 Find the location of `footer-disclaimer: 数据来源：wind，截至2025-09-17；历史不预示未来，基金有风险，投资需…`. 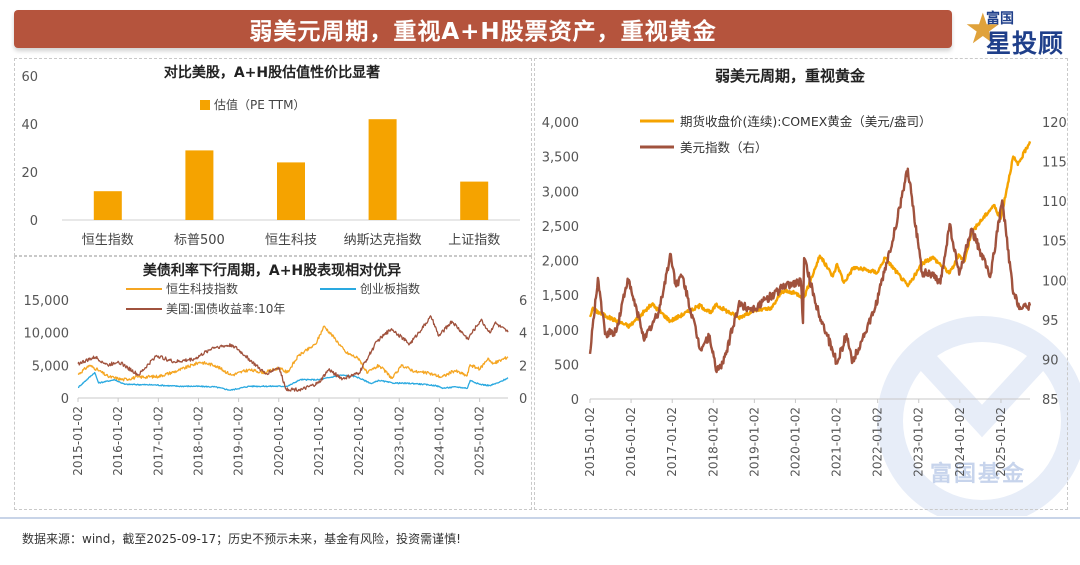

footer-disclaimer: 数据来源：wind，截至2025-09-17；历史不预示未来，基金有风险，投资需… is located at coordinates (241, 539).